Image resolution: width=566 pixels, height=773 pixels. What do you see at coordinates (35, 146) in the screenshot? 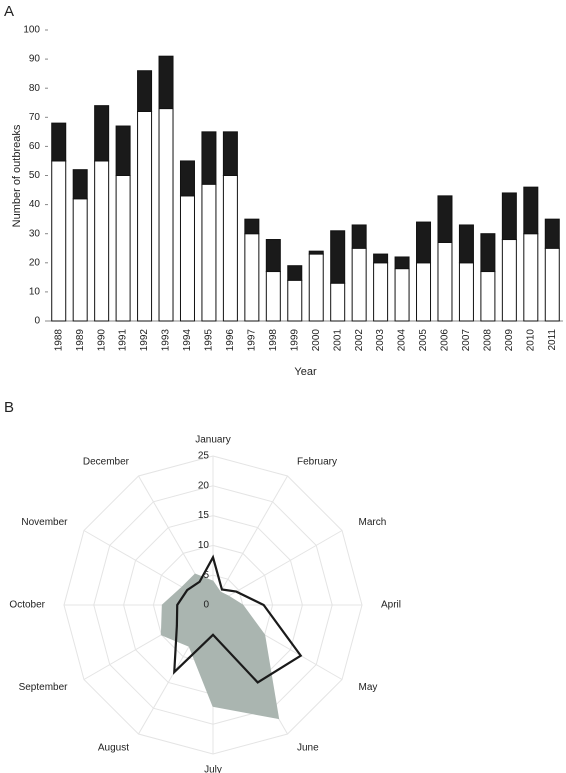
I see `y-tick-label: 60` at bounding box center [35, 146].